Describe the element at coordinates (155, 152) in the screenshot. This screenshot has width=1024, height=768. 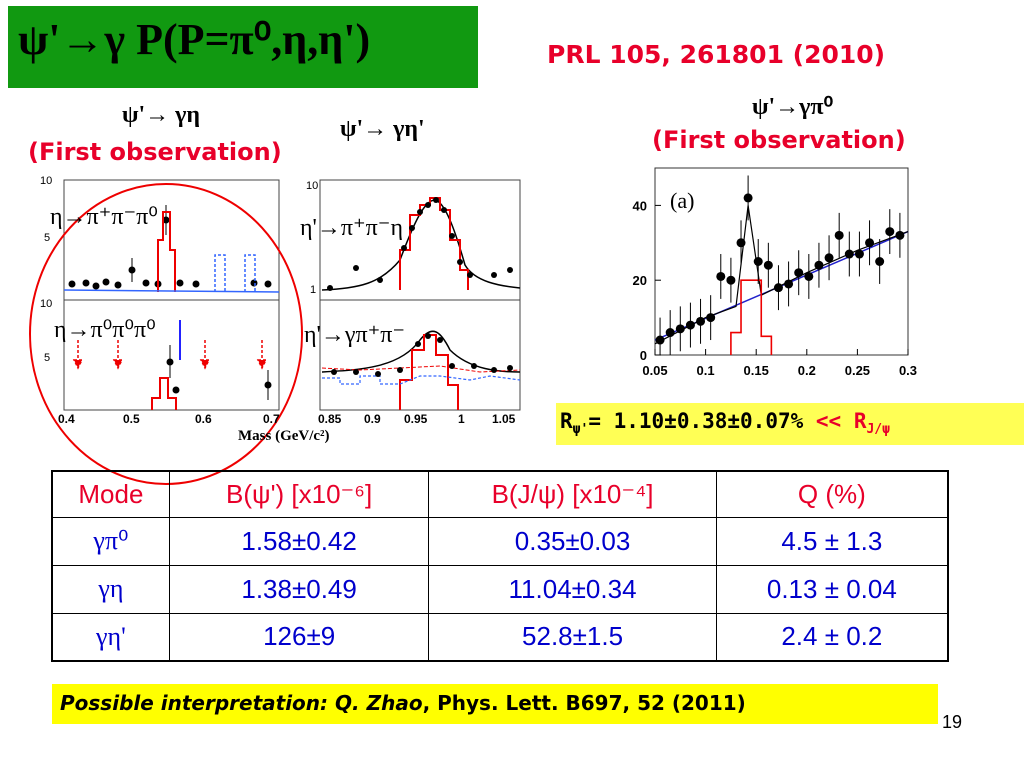
I see `eta-first-observation: (First observation)` at that location.